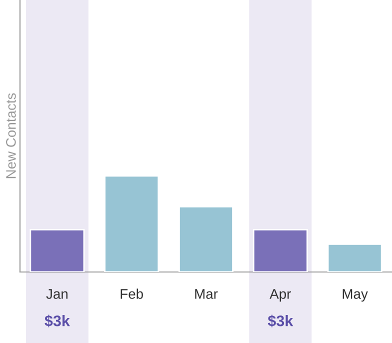 The width and height of the screenshot is (392, 343). Describe the element at coordinates (131, 293) in the screenshot. I see `x-tick-label: Feb` at that location.